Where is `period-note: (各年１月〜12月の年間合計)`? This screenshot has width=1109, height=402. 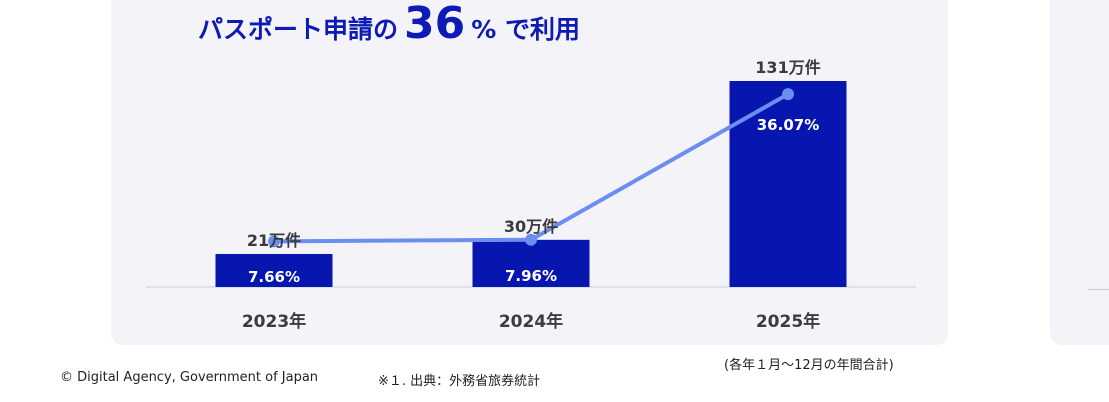 period-note: (各年１月〜12月の年間合計) is located at coordinates (809, 365).